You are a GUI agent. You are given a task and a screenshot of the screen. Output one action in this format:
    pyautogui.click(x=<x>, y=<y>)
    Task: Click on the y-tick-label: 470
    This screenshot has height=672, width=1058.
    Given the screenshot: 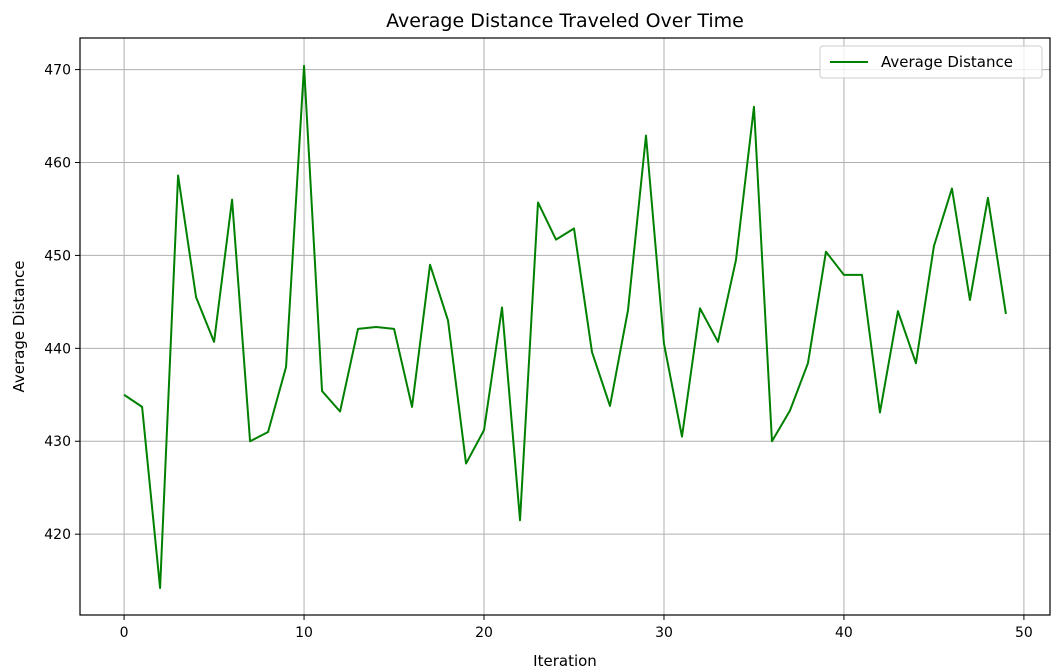 What is the action you would take?
    pyautogui.click(x=57, y=71)
    